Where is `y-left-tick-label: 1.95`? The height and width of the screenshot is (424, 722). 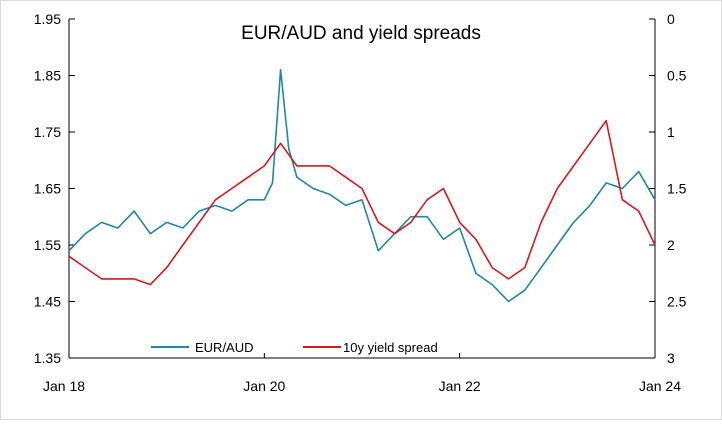
y-left-tick-label: 1.95 is located at coordinates (47, 19).